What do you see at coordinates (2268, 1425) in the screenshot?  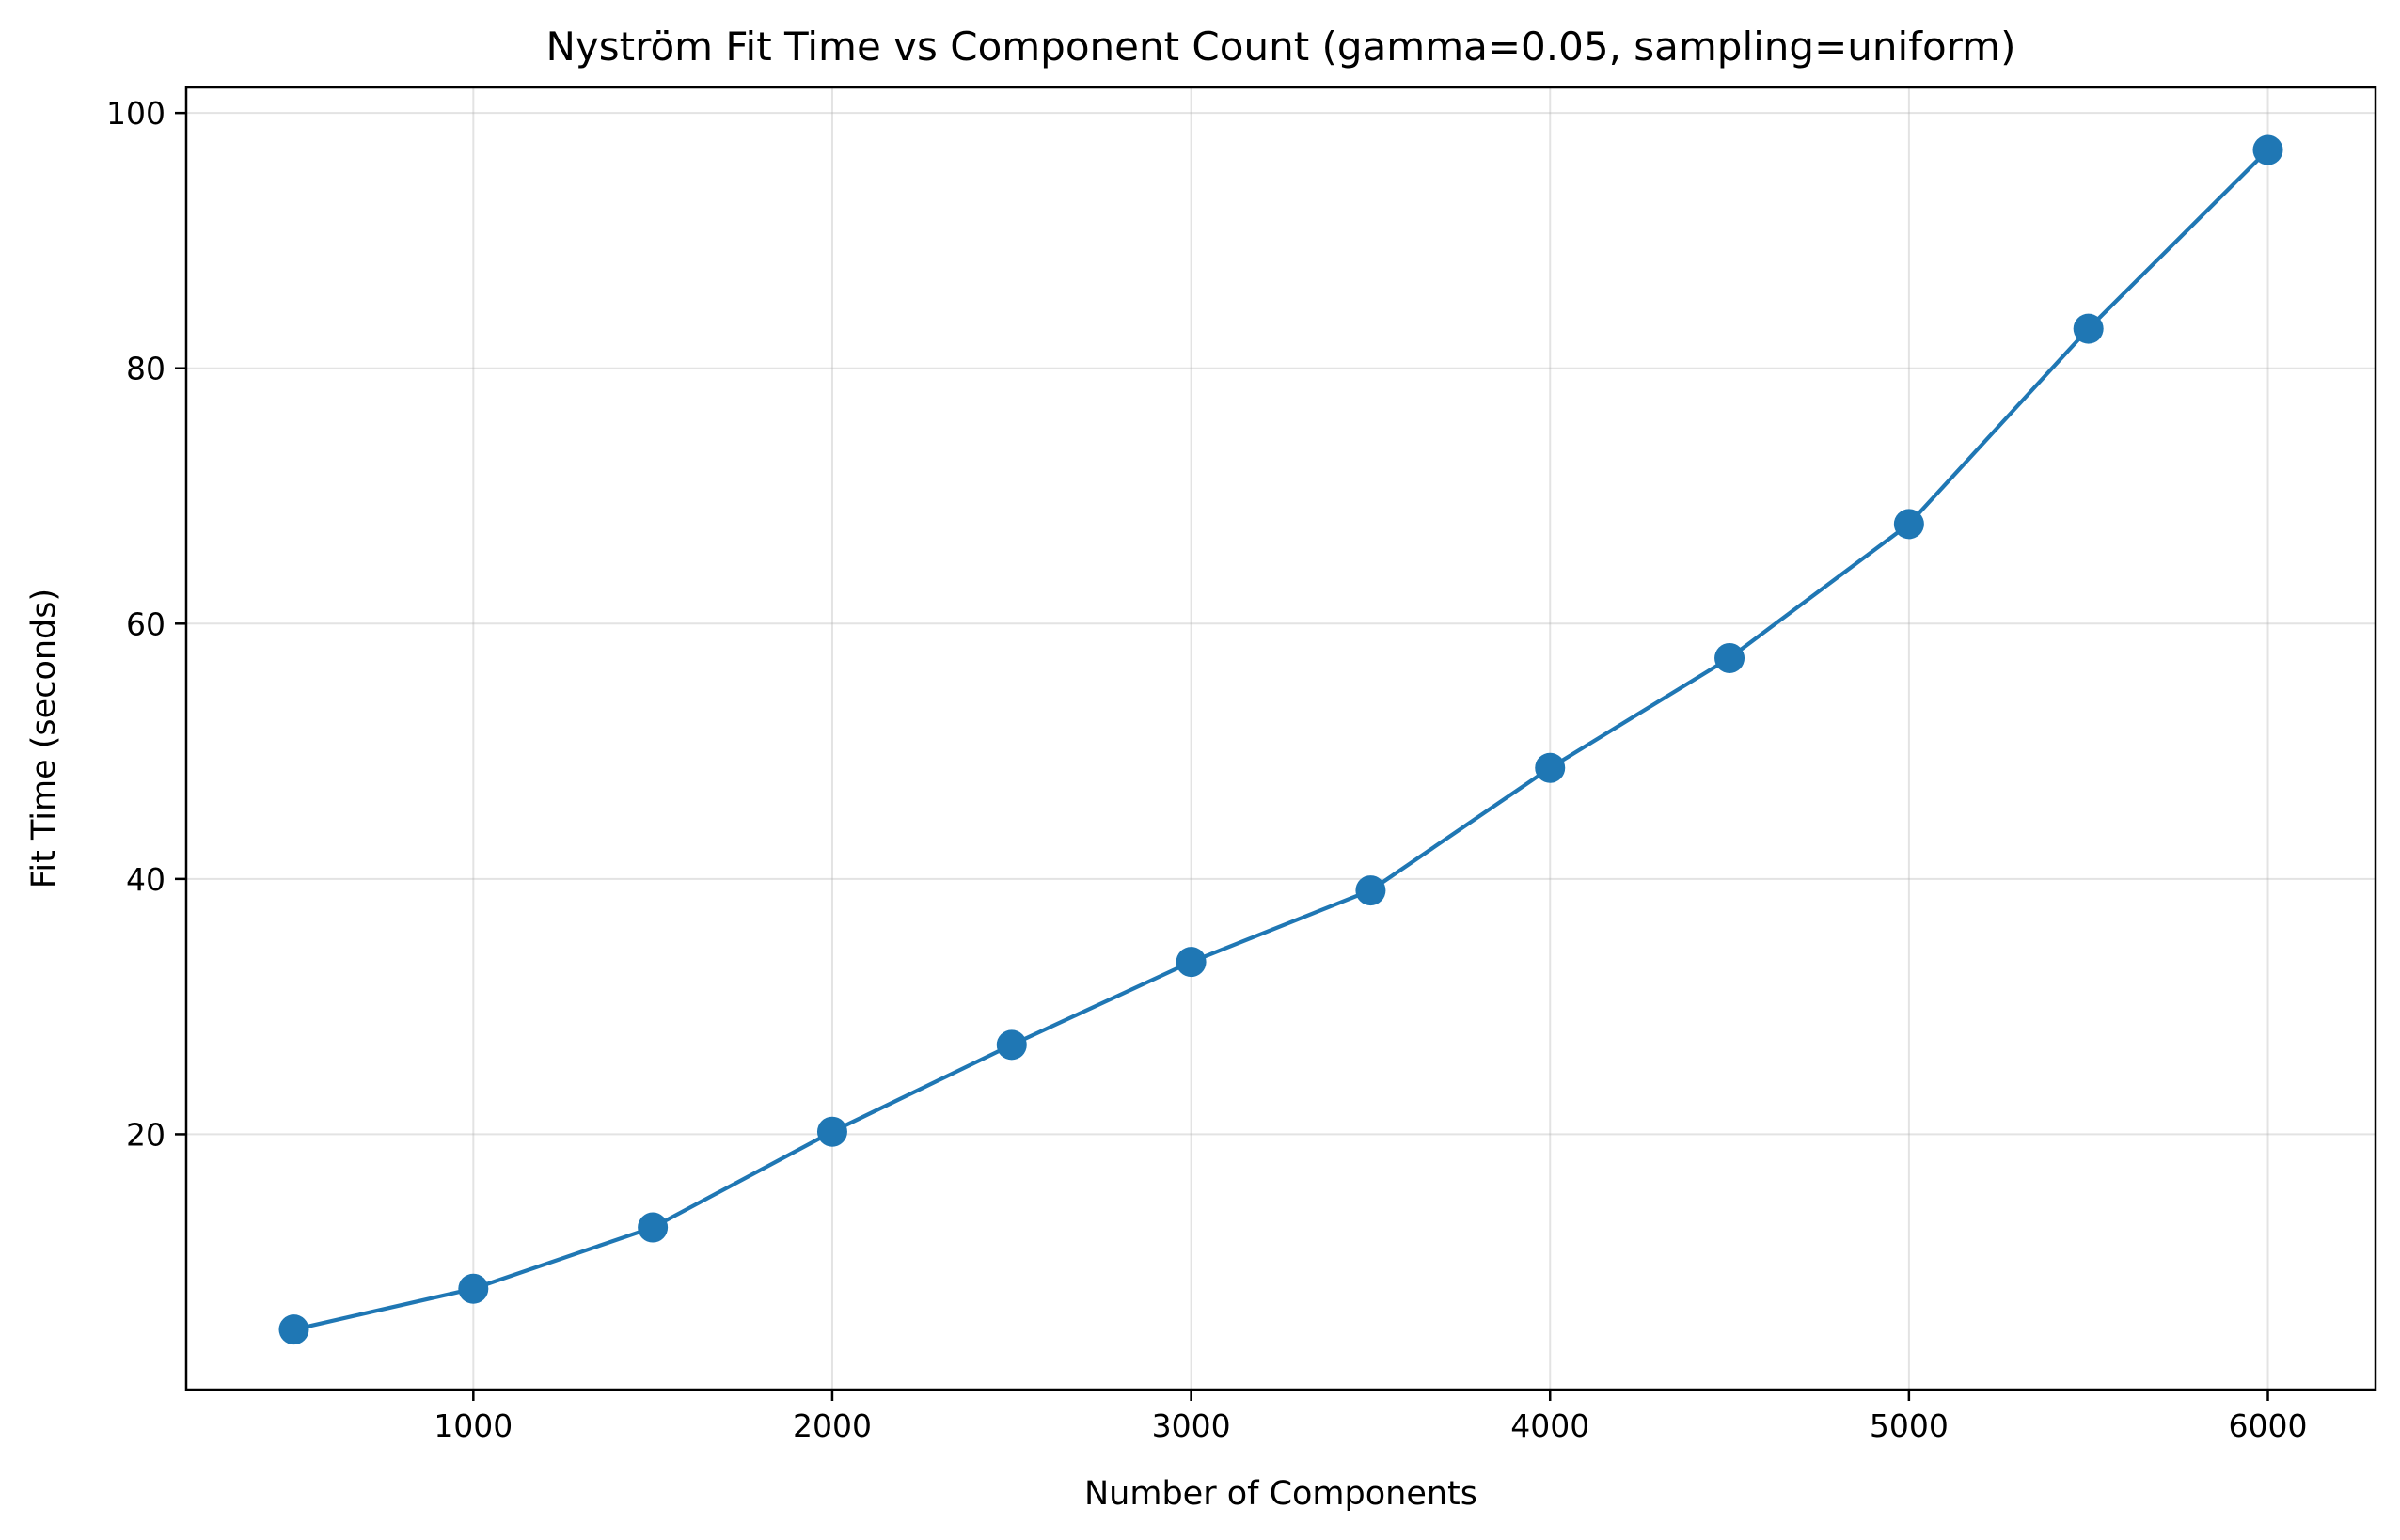 I see `x-tick-label: 6000` at bounding box center [2268, 1425].